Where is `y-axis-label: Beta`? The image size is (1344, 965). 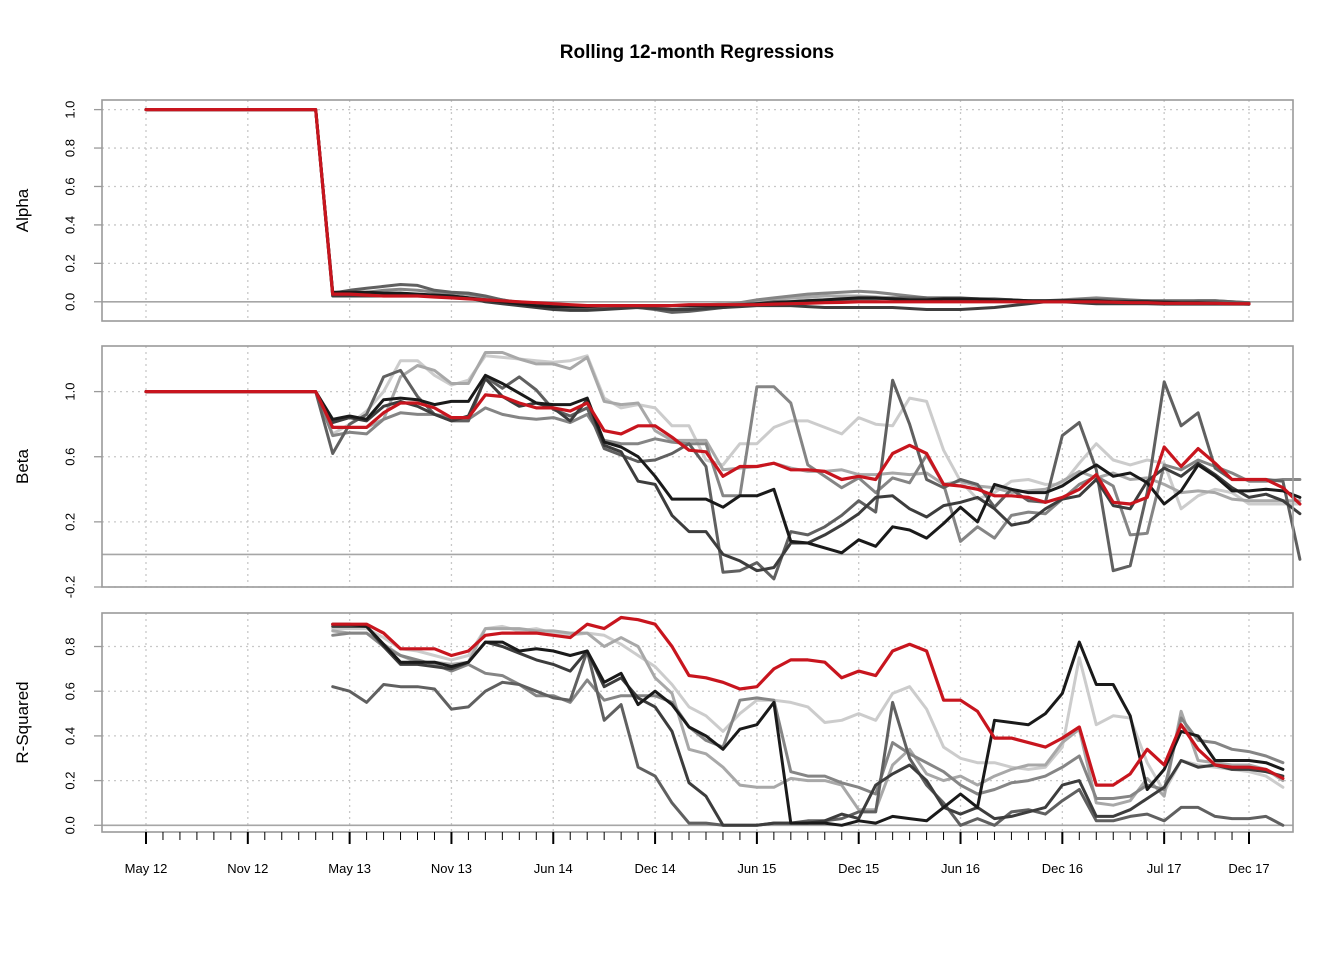 y-axis-label: Beta is located at coordinates (22, 466).